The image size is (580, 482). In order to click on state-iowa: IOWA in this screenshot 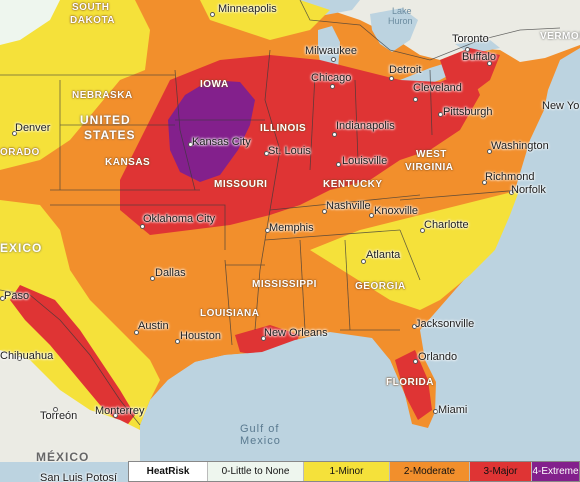, I will do `click(214, 84)`.